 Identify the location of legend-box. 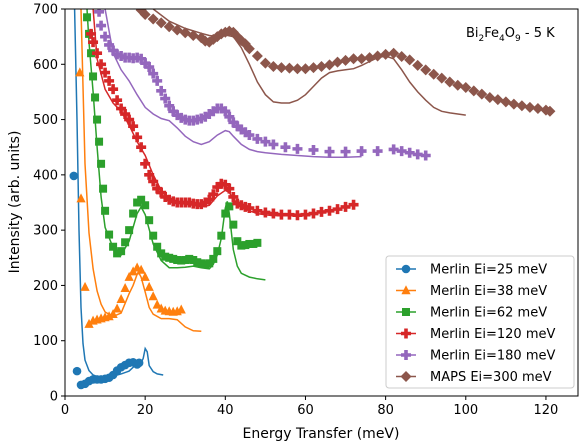
(480, 322).